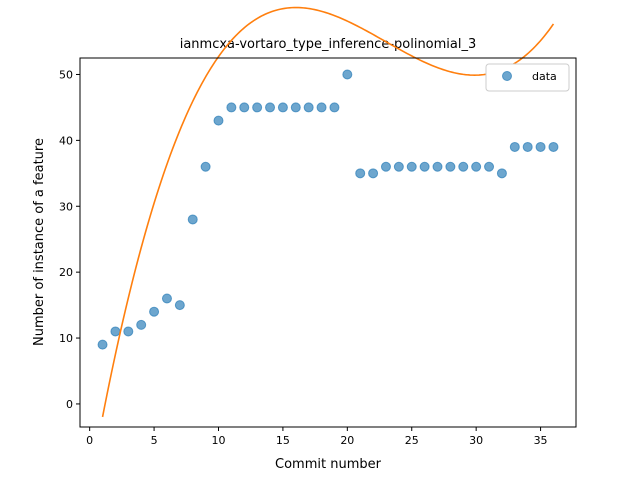 The height and width of the screenshot is (480, 640). What do you see at coordinates (66, 206) in the screenshot?
I see `y-tick-label: 30` at bounding box center [66, 206].